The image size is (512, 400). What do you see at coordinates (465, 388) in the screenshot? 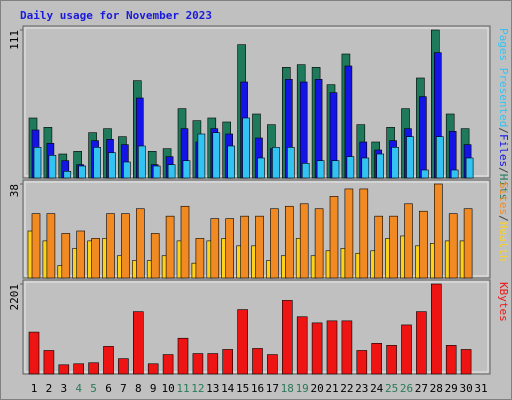
I see `x-tick-label: 30` at bounding box center [465, 388].